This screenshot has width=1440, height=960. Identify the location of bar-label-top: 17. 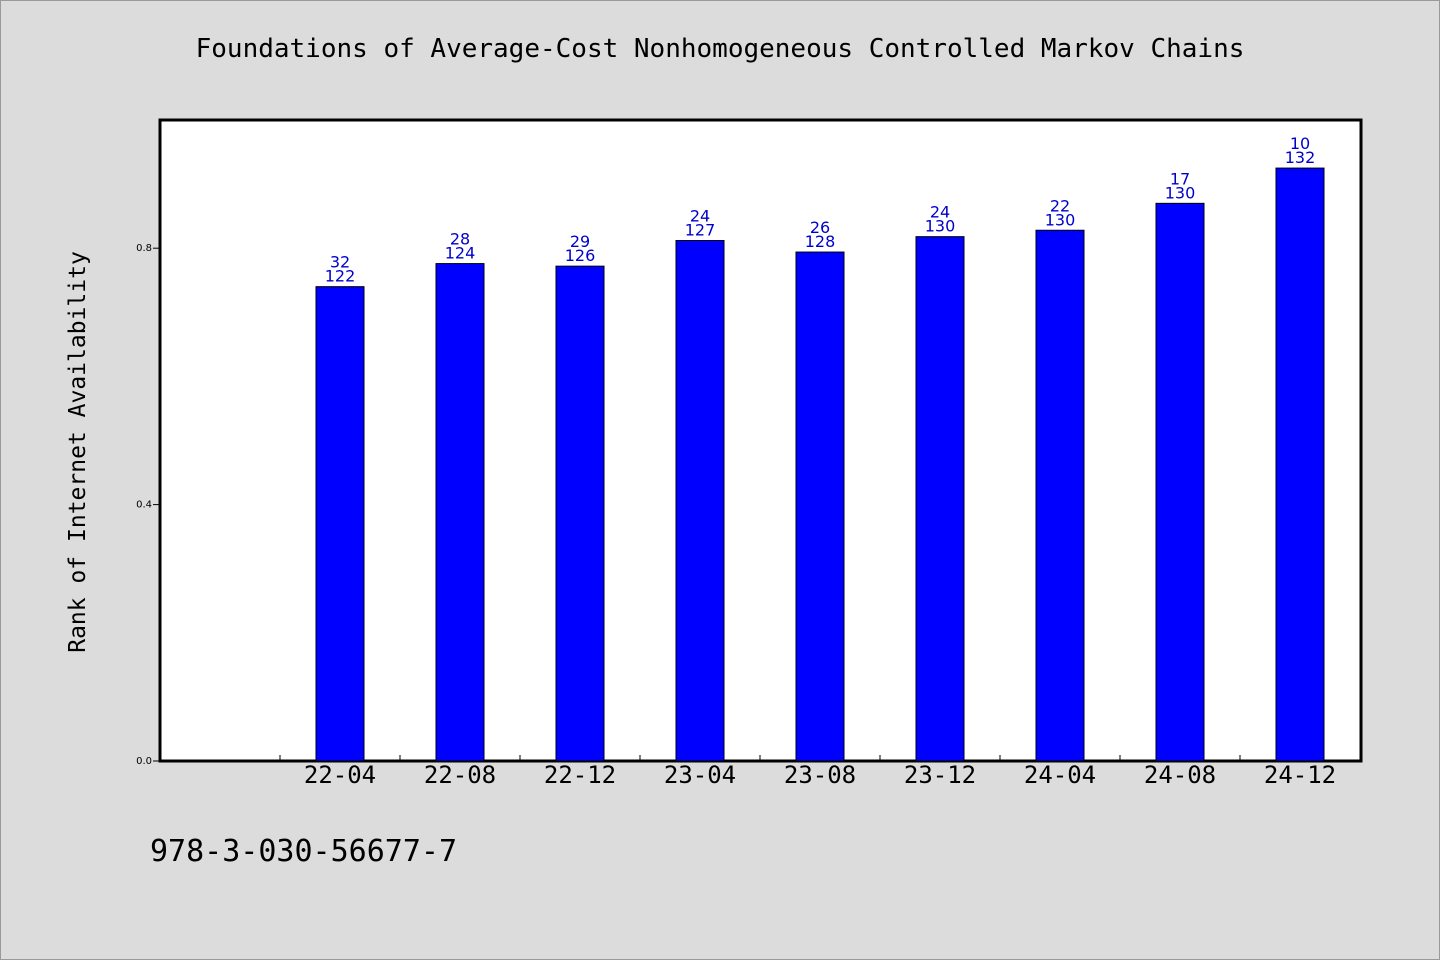
(1180, 178).